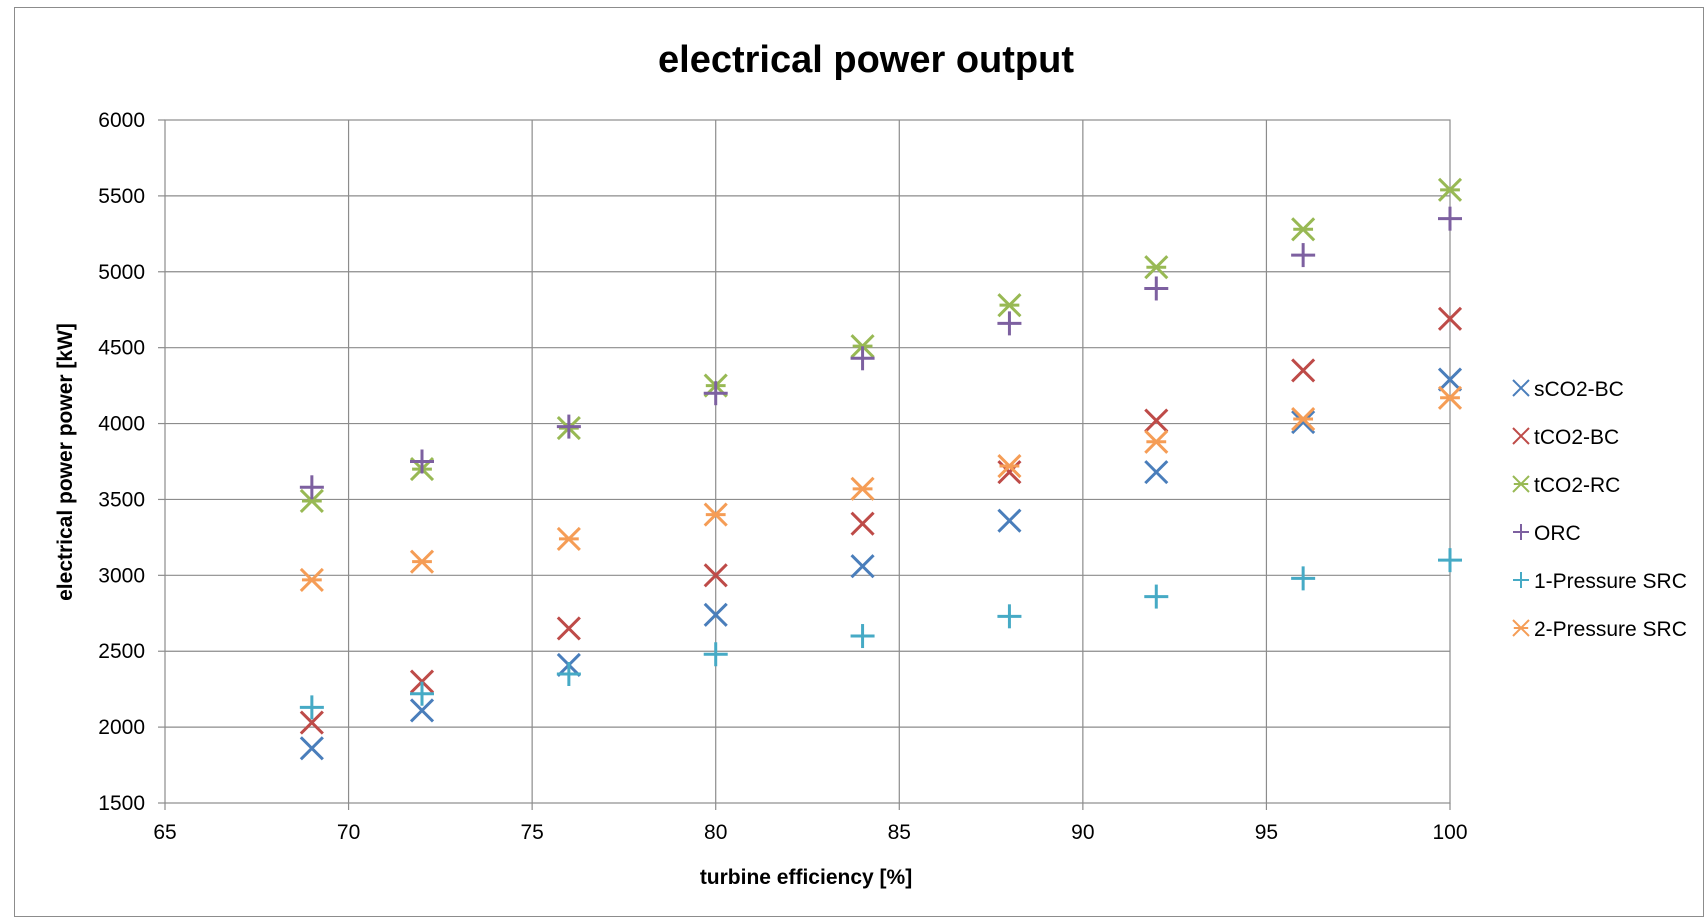 Image resolution: width=1706 pixels, height=920 pixels. What do you see at coordinates (348, 832) in the screenshot?
I see `x-tick-label: 70` at bounding box center [348, 832].